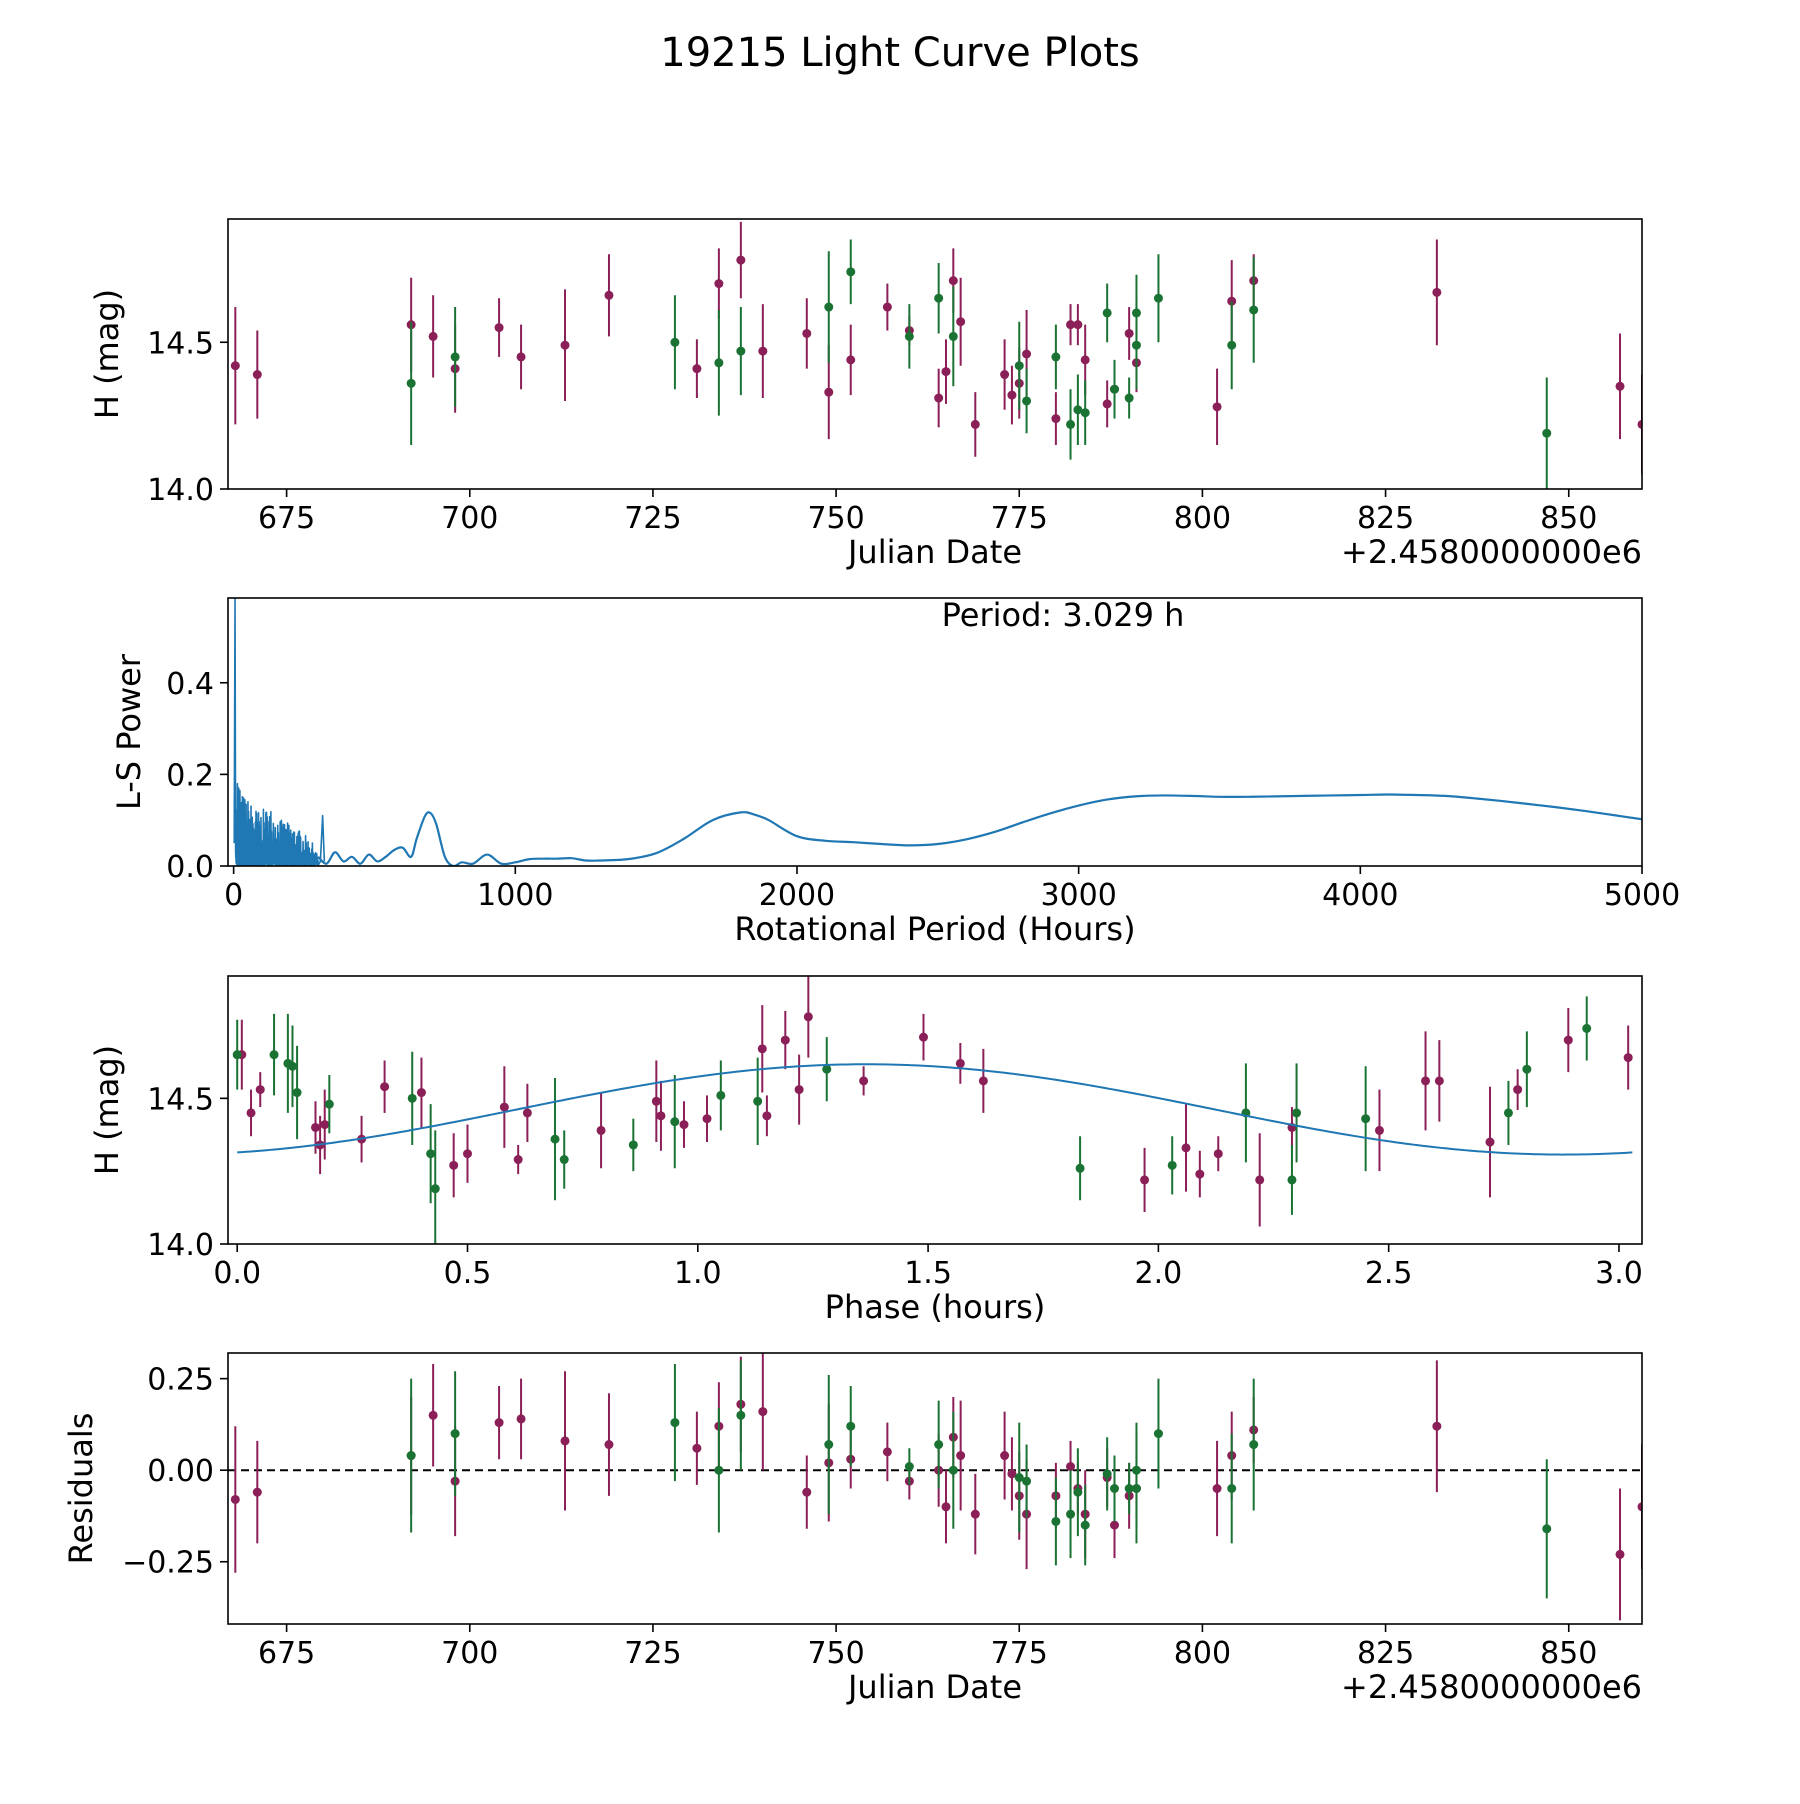  I want to click on x-tick-label: 2.0, so click(1159, 1273).